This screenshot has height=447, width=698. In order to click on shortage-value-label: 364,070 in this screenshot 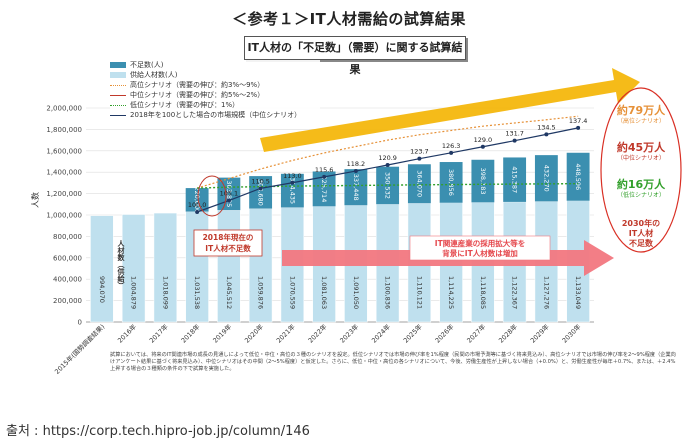, I will do `click(419, 183)`.